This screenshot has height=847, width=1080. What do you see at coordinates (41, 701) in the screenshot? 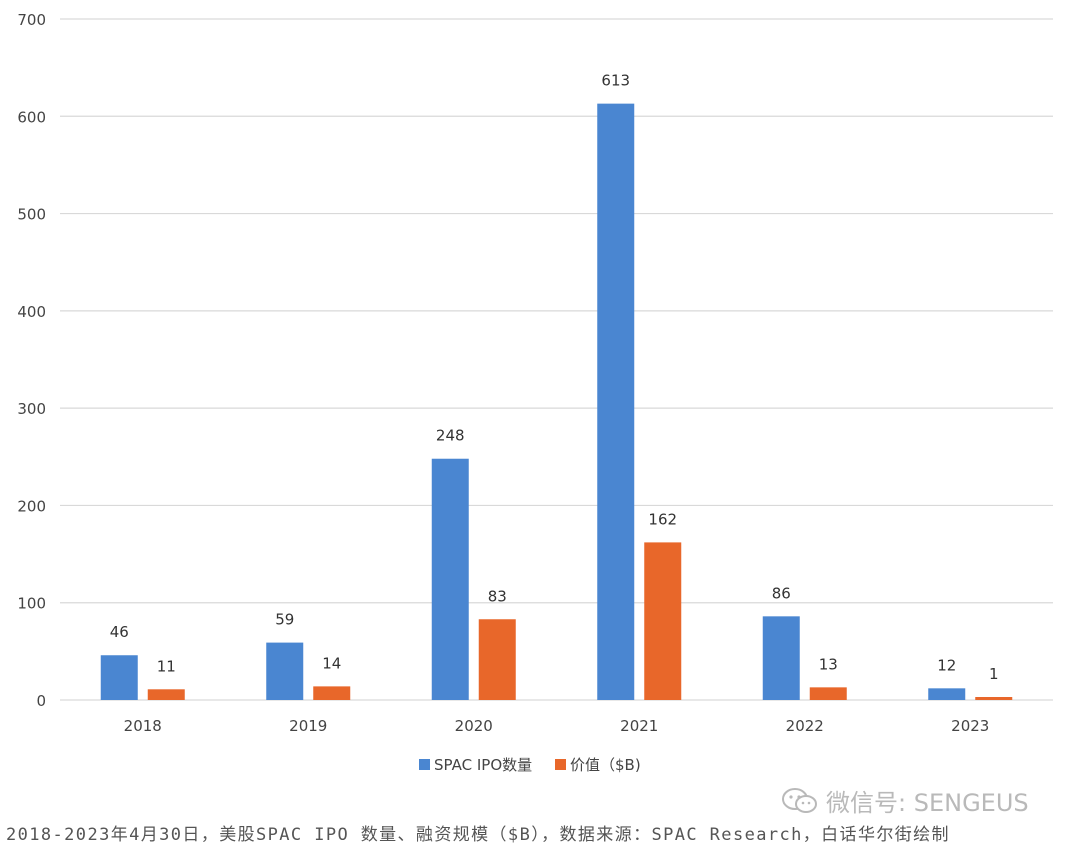
I see `y-tick-label: 0` at bounding box center [41, 701].